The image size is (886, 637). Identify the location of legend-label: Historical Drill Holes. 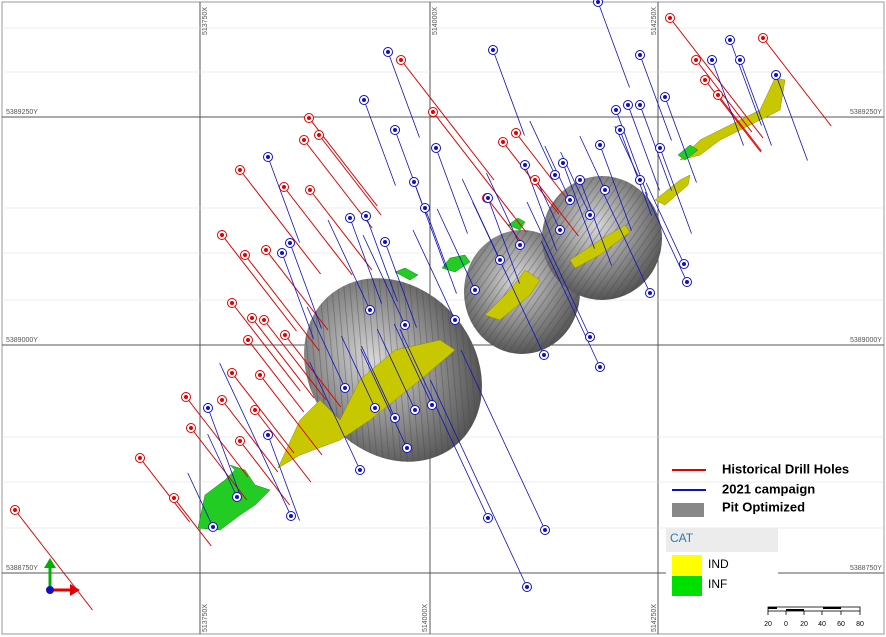
(785, 468).